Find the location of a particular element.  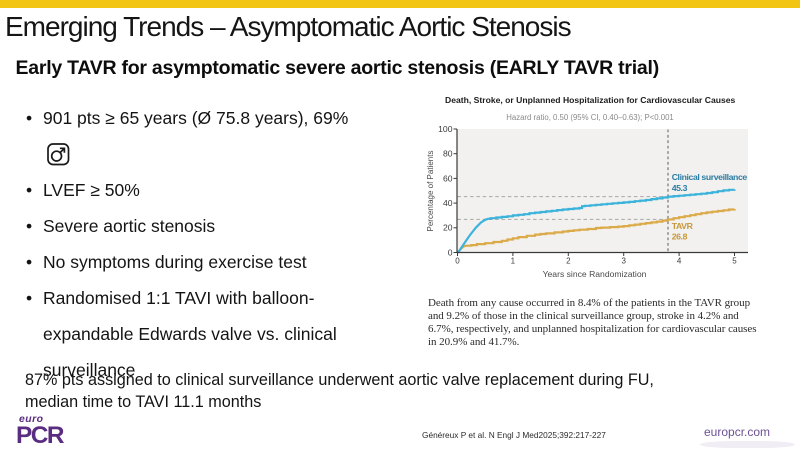

svg-text: 4 is located at coordinates (679, 261).